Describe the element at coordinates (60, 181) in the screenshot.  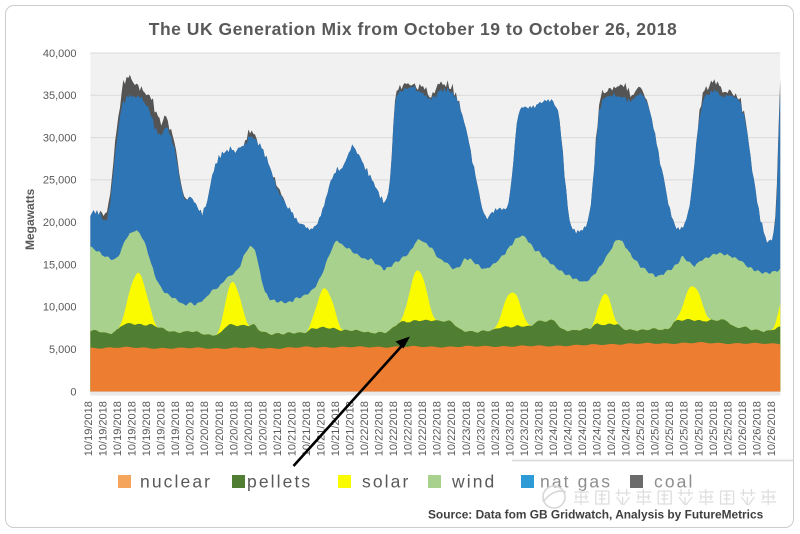
I see `svg-text: 25,000` at that location.